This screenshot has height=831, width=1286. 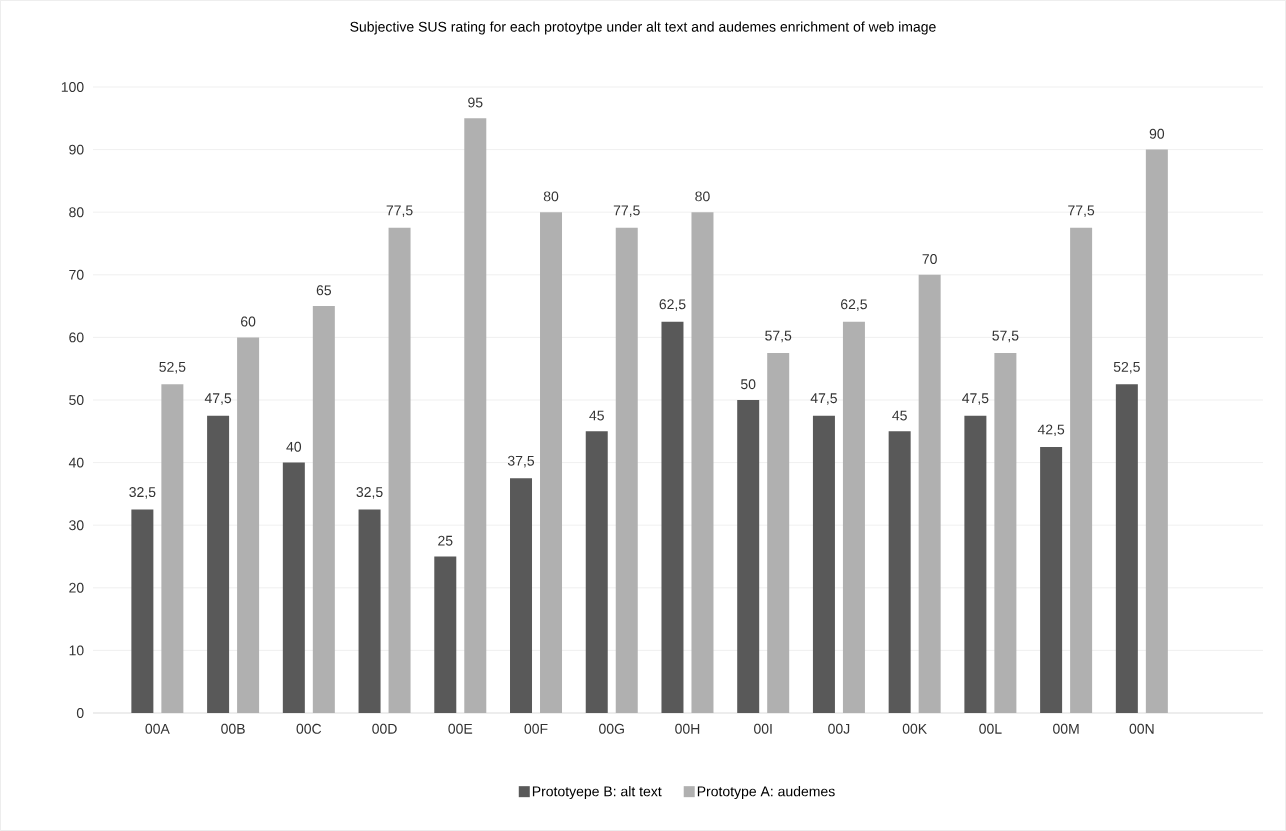 I want to click on y-tick-label: 70, so click(x=76, y=274).